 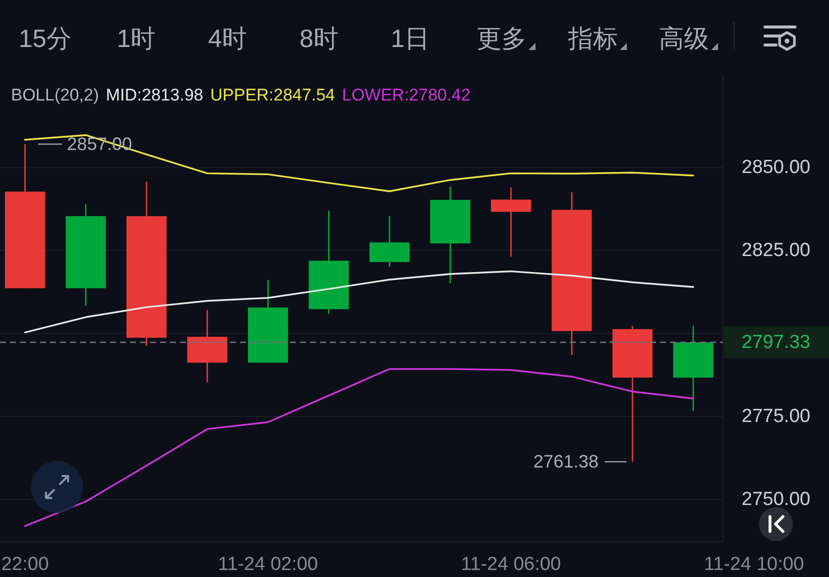 What do you see at coordinates (776, 342) in the screenshot?
I see `y-tick-label: 2797.33` at bounding box center [776, 342].